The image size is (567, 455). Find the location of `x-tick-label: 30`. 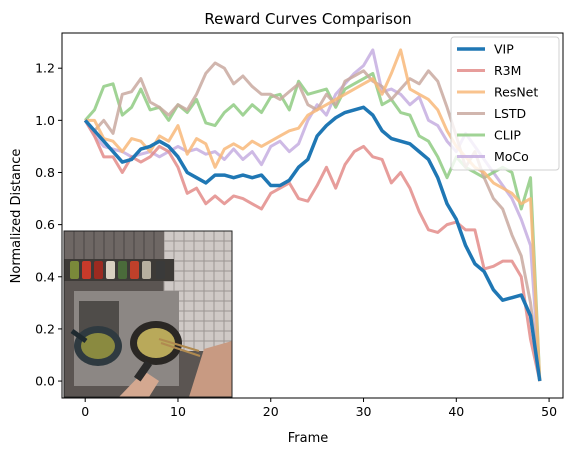

x-tick-label: 30 is located at coordinates (364, 411).